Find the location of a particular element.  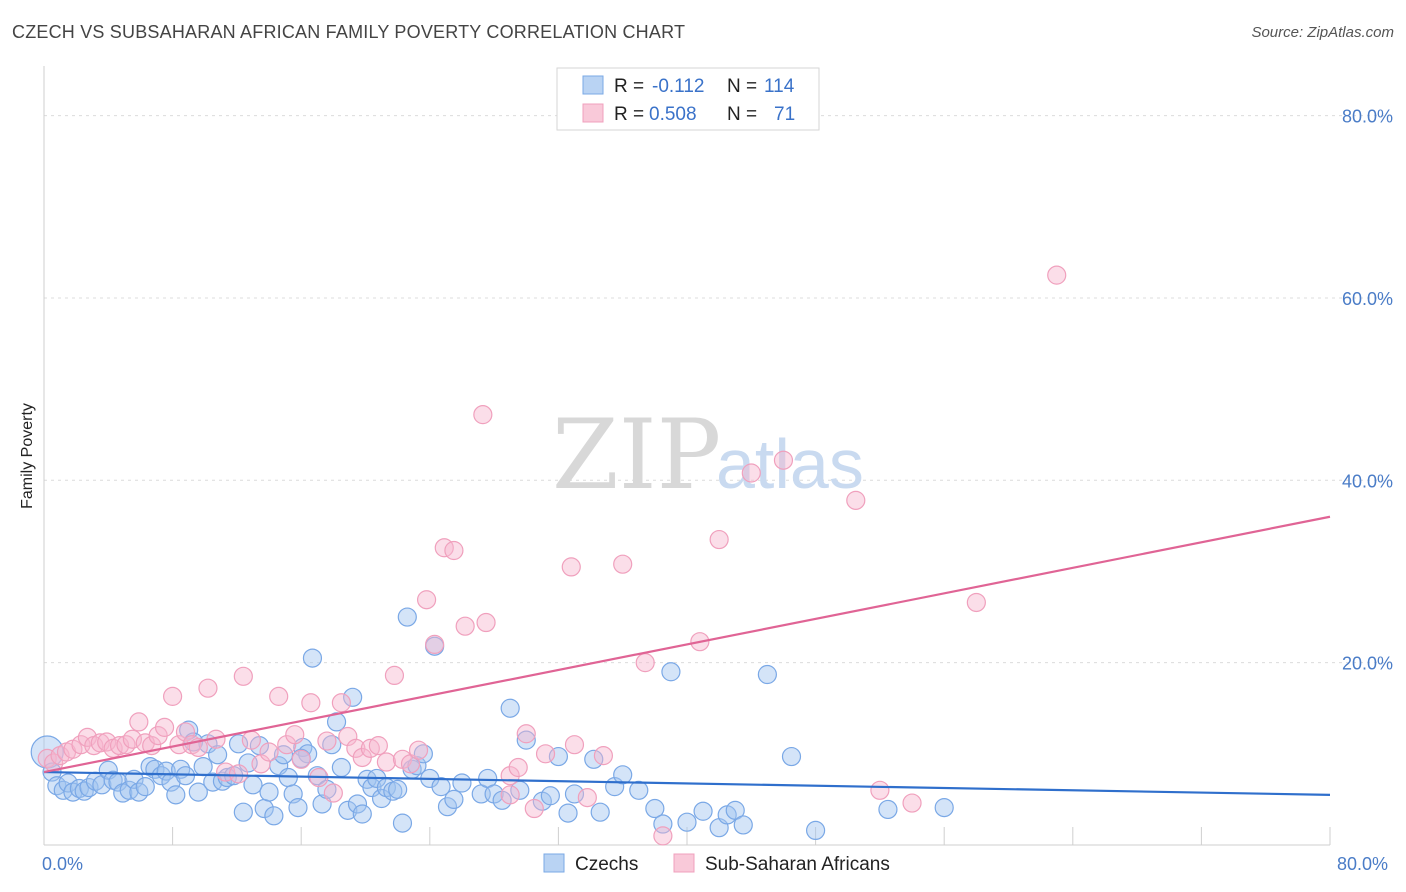

x-tick-label-min: 0.0% is located at coordinates (62, 864).